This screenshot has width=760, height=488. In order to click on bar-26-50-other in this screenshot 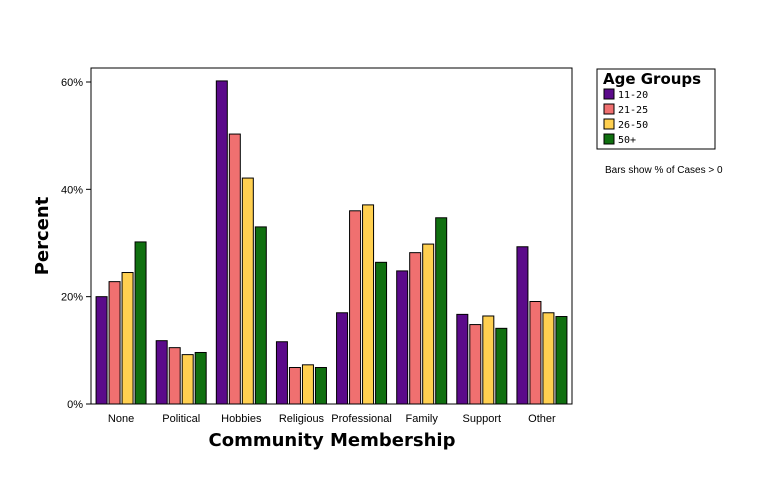, I will do `click(548, 358)`.